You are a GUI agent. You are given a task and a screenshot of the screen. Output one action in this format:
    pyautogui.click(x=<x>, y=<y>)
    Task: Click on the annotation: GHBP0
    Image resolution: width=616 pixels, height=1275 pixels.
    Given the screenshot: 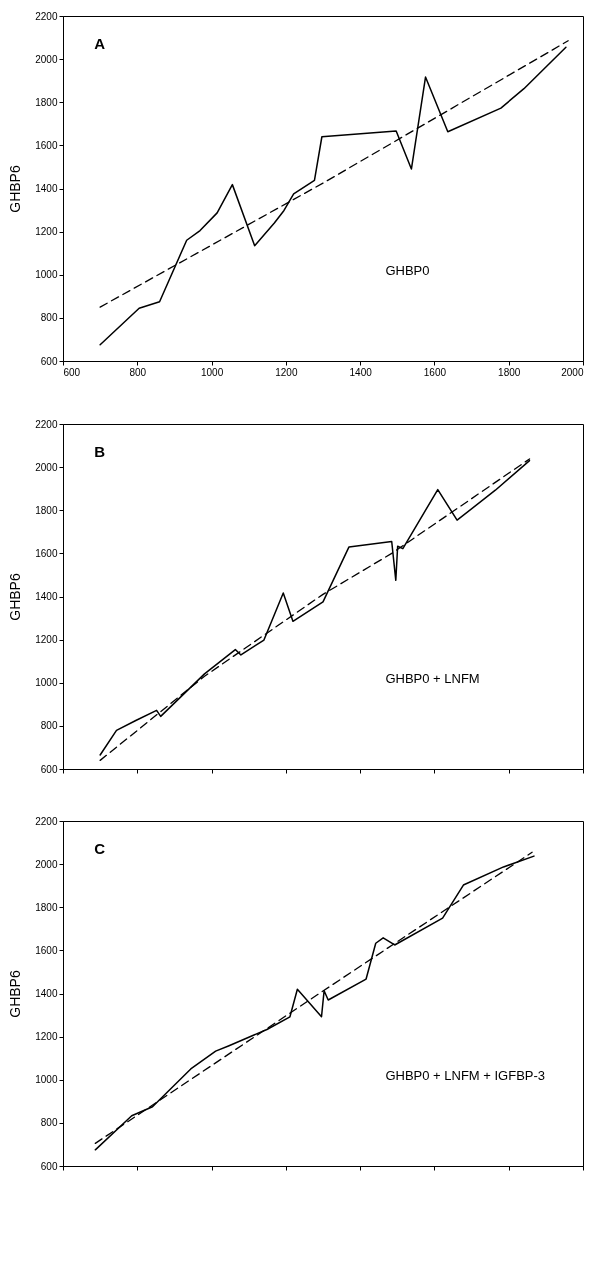 What is the action you would take?
    pyautogui.click(x=407, y=271)
    